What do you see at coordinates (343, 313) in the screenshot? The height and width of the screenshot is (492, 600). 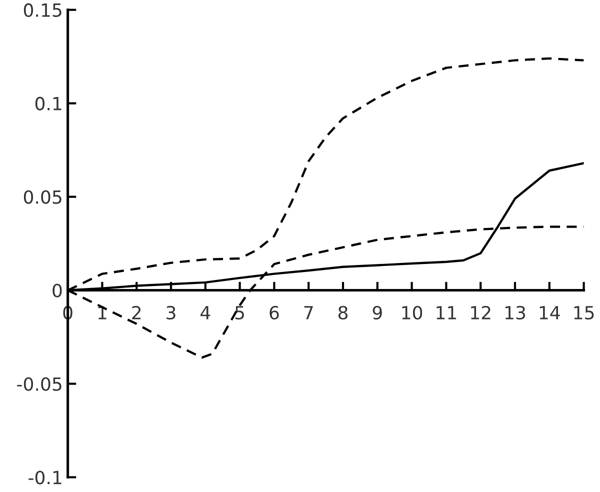 I see `x-tick-label: 8` at bounding box center [343, 313].